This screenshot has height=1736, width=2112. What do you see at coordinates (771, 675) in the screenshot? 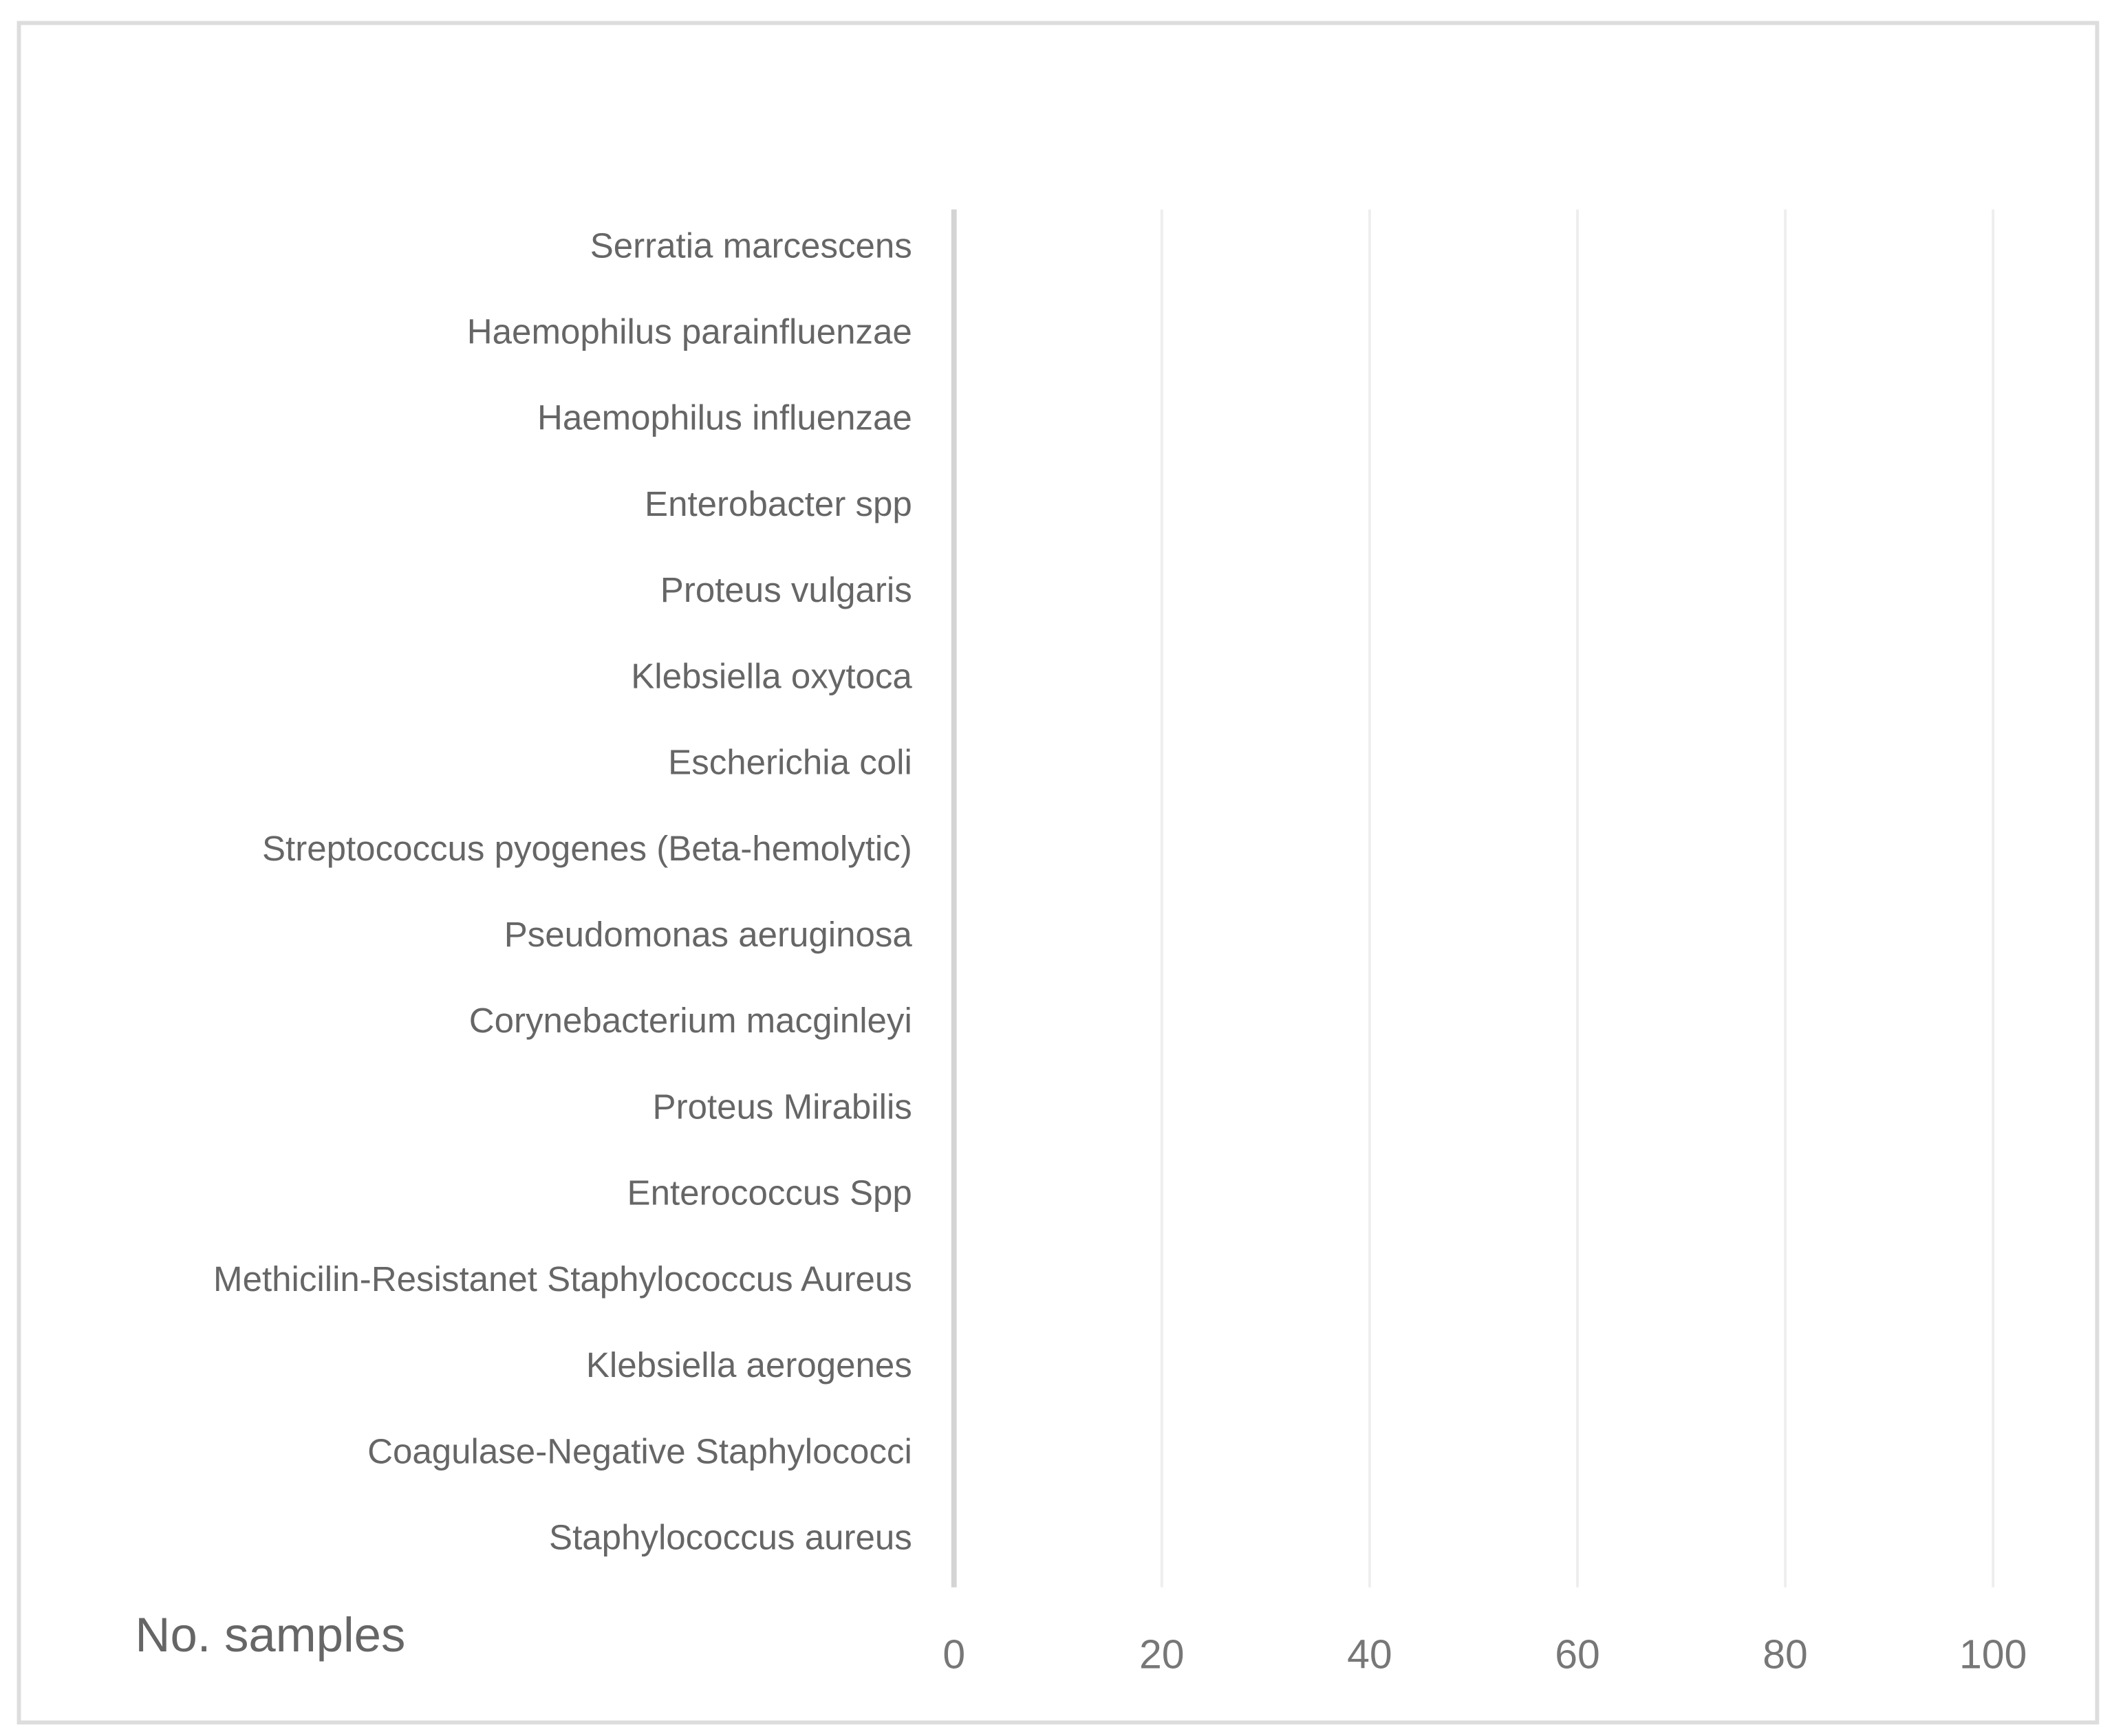
I see `y-tick-label: Klebsiella oxytoca` at bounding box center [771, 675].